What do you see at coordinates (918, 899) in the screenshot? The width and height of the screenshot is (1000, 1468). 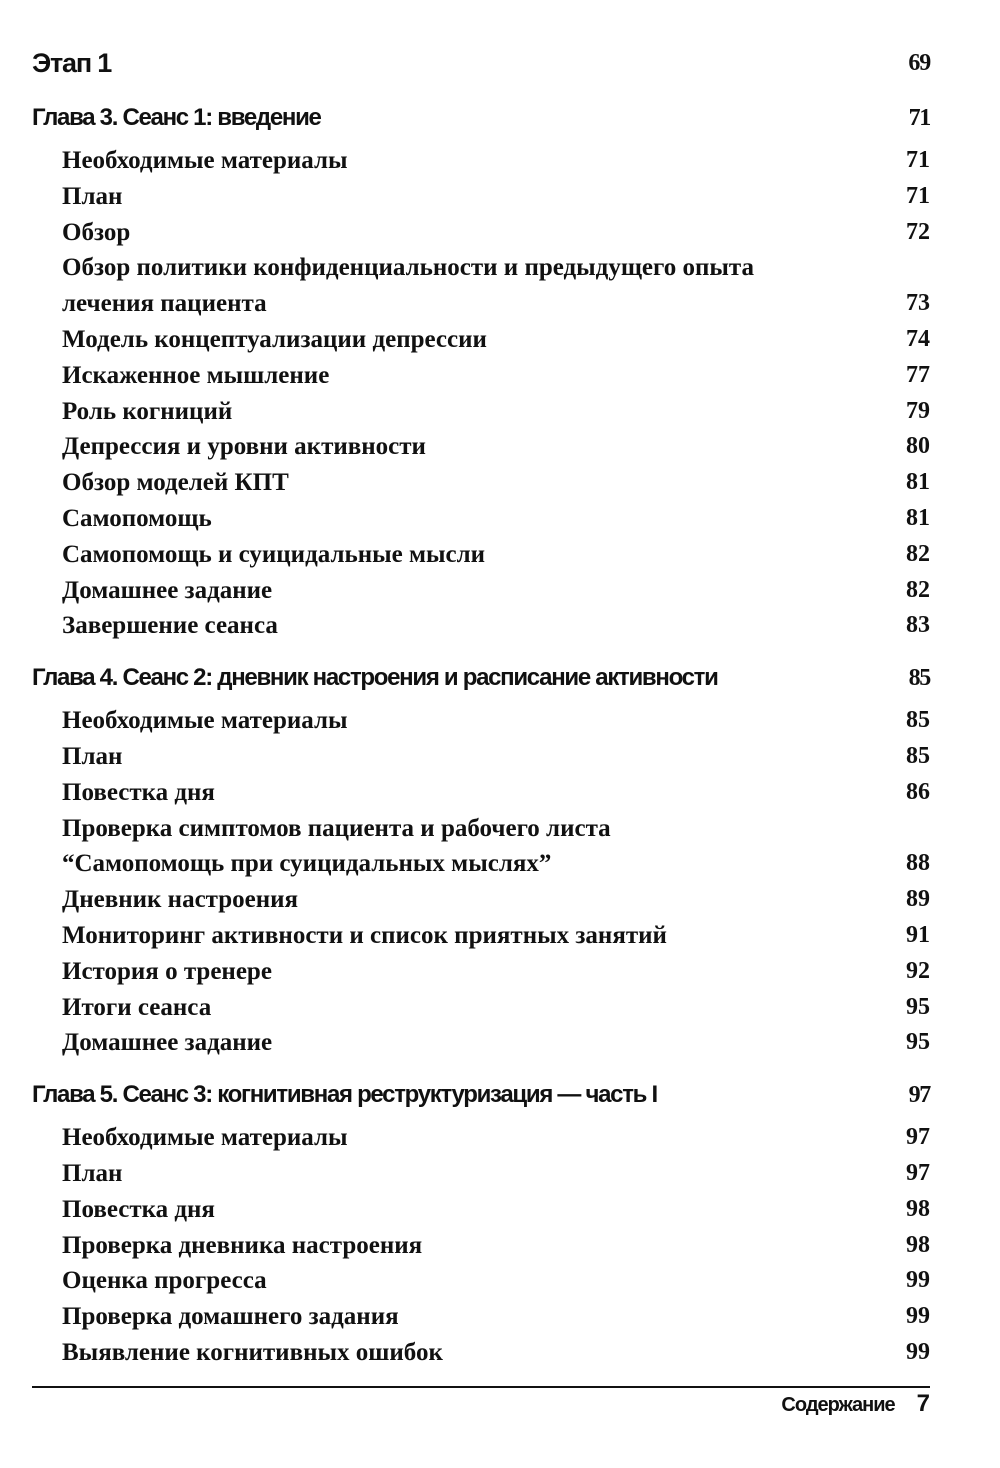 I see `entry-page: 89` at bounding box center [918, 899].